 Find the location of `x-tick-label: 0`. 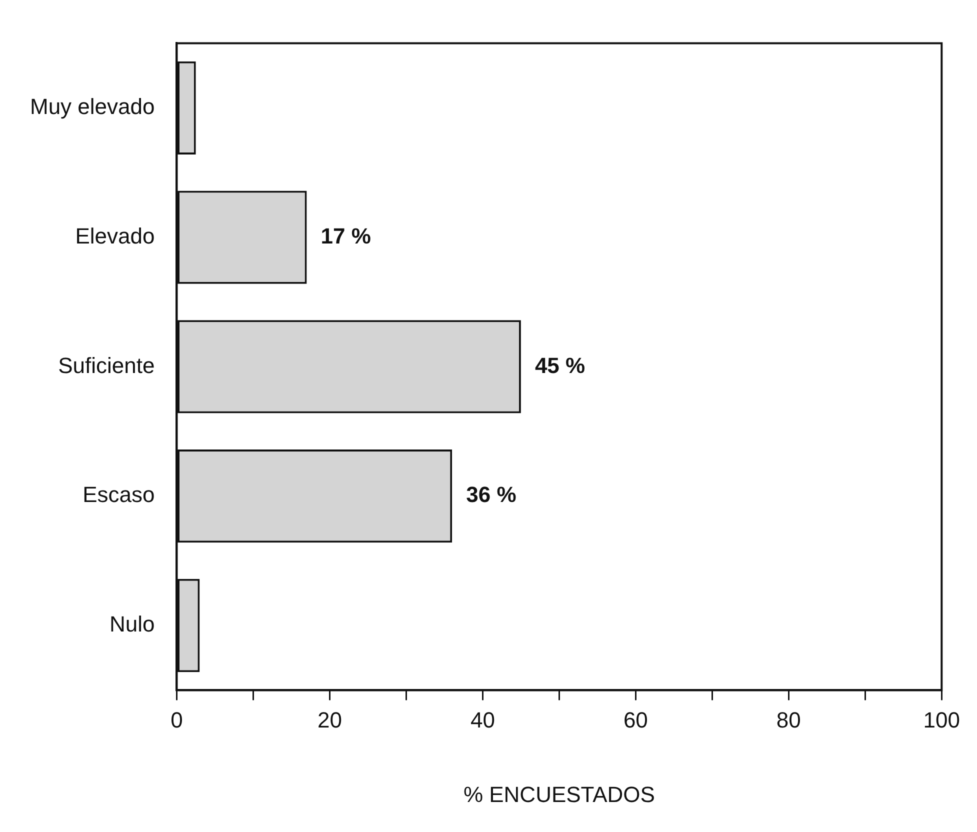

x-tick-label: 0 is located at coordinates (176, 719).